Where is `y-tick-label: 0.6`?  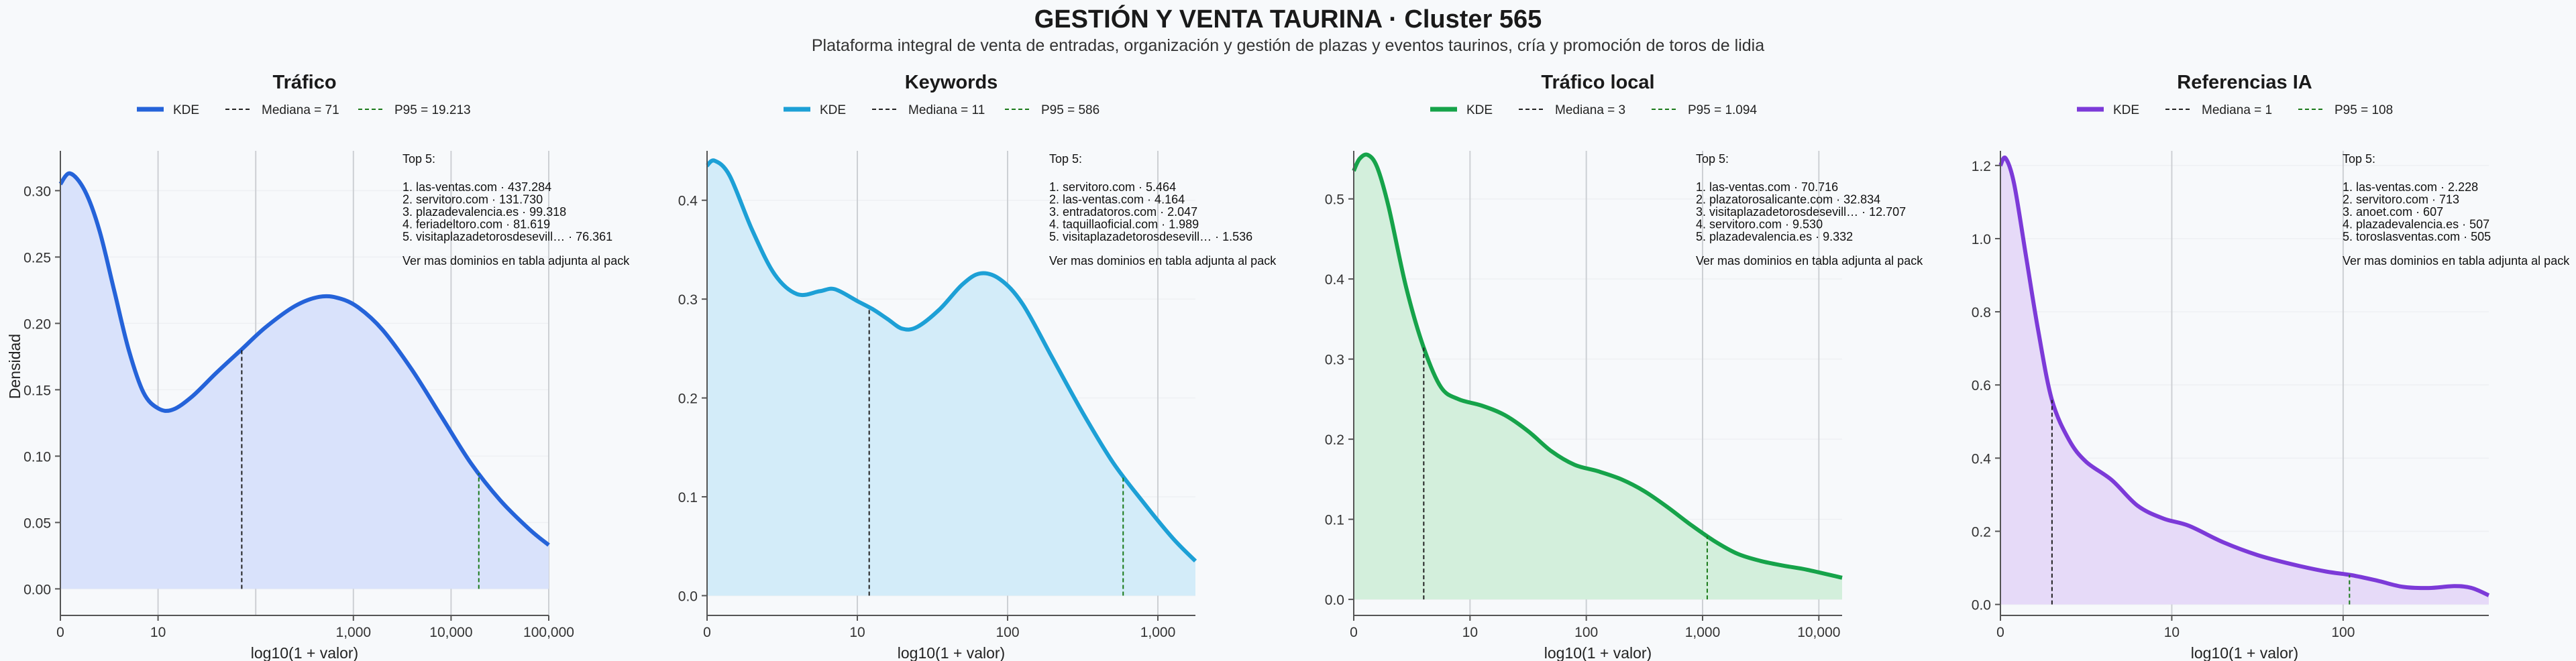 y-tick-label: 0.6 is located at coordinates (1981, 386).